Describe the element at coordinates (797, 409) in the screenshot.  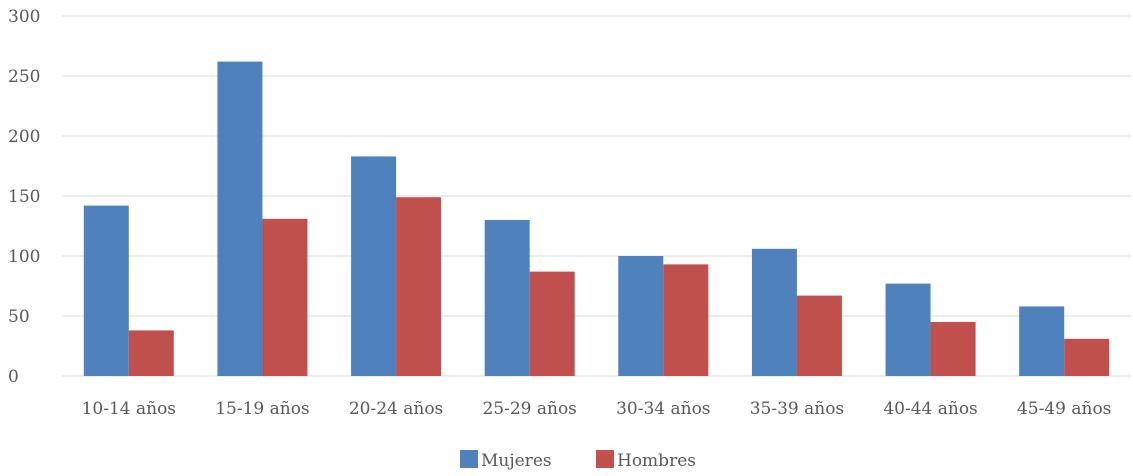
I see `x-tick-label: 35-39 años` at that location.